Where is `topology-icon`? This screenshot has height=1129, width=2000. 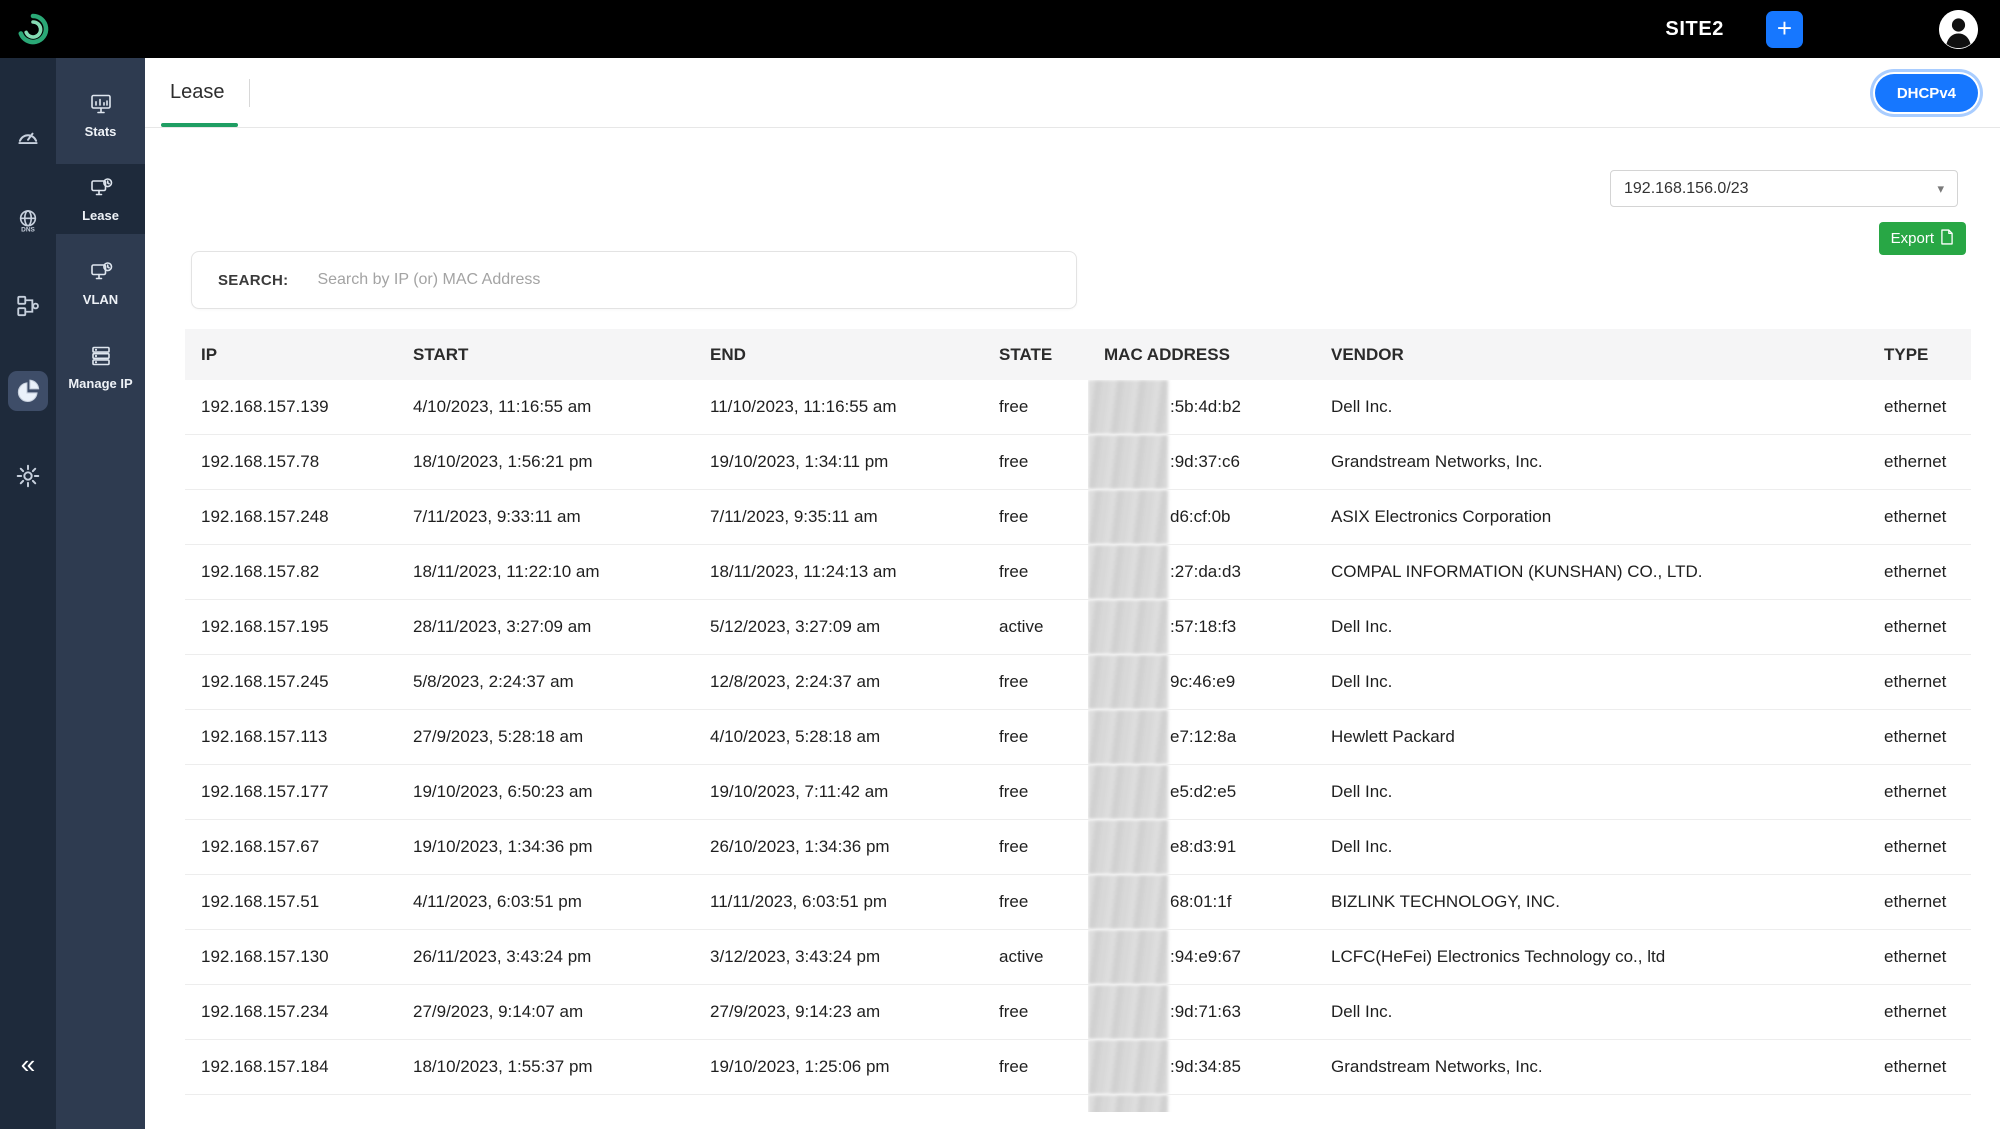 topology-icon is located at coordinates (28, 306).